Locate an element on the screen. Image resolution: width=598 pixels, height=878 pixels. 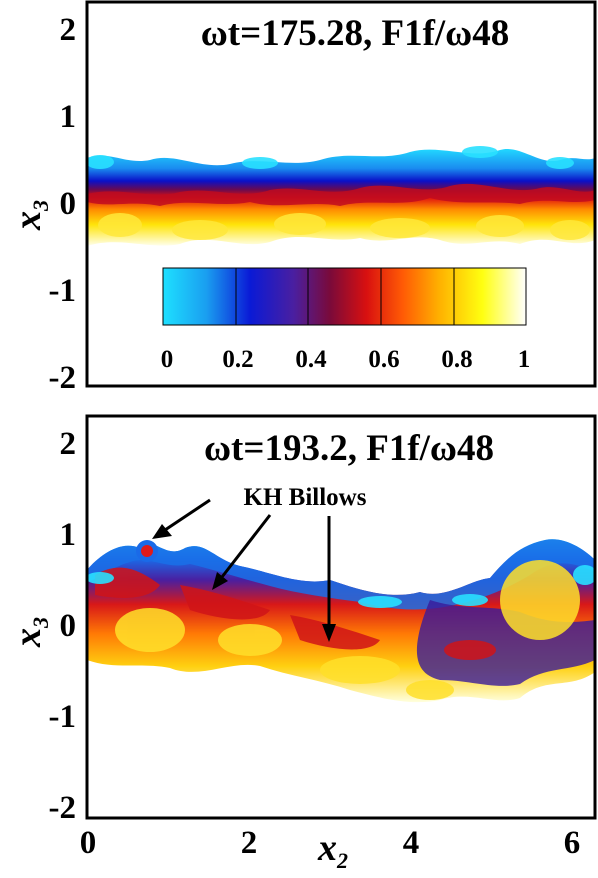
xtick-4: 4 is located at coordinates (411, 843).